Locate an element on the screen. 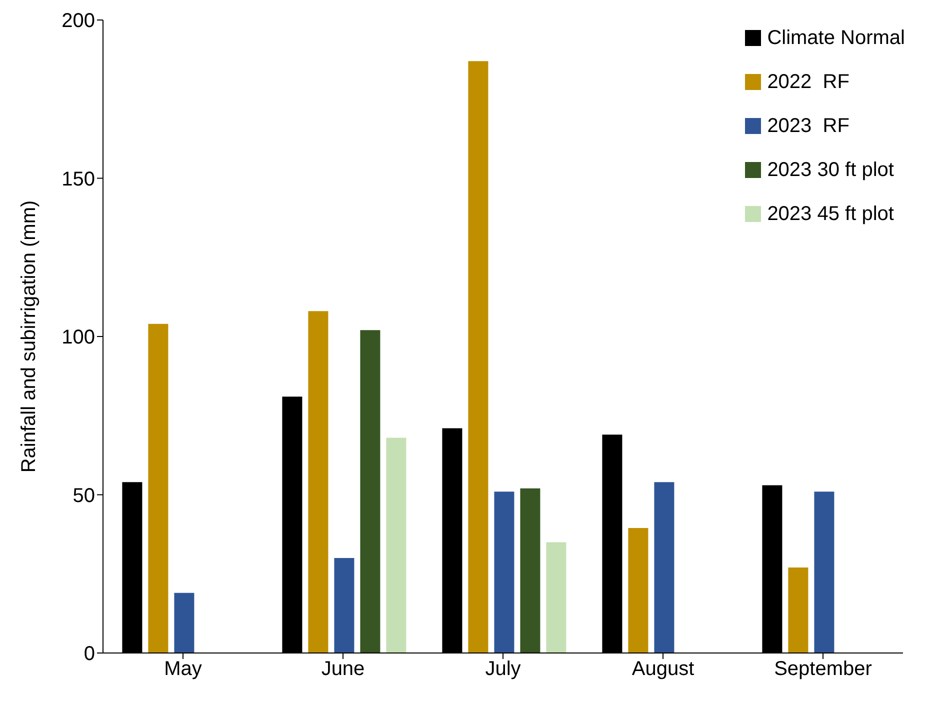  y-tick-label: 200 is located at coordinates (78, 21).